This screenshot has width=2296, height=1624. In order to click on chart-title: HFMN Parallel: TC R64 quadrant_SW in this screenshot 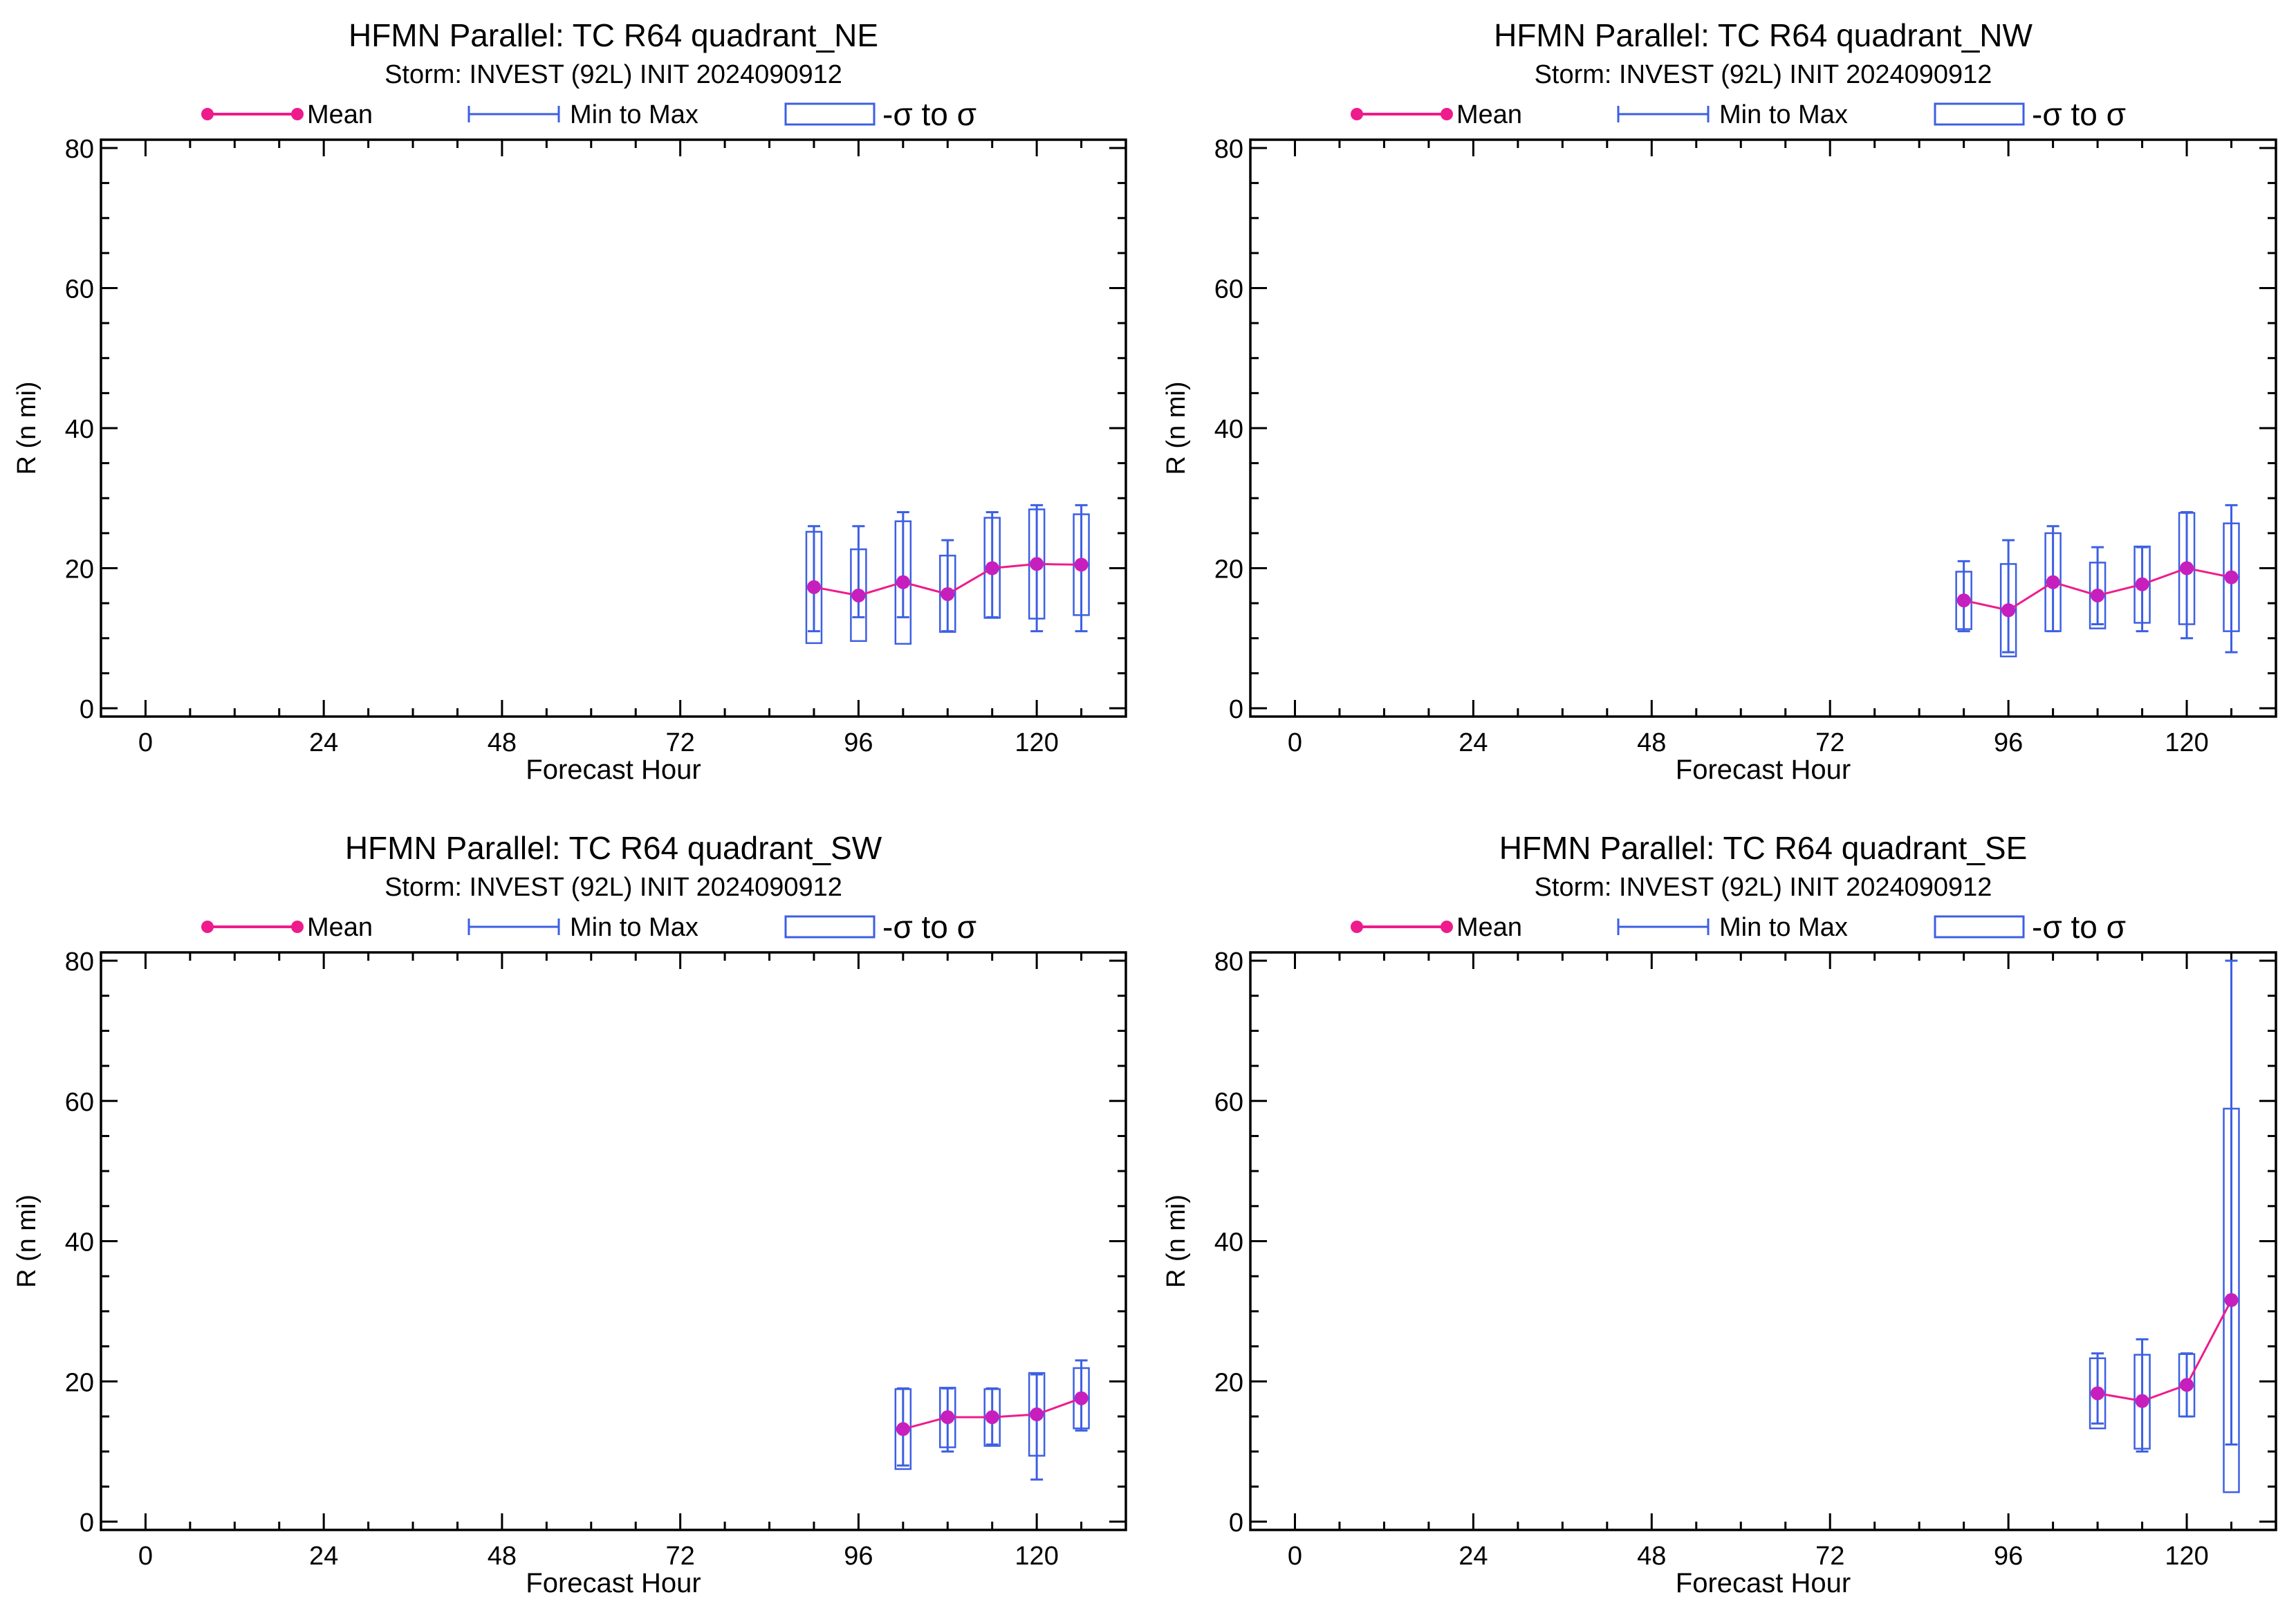, I will do `click(613, 848)`.